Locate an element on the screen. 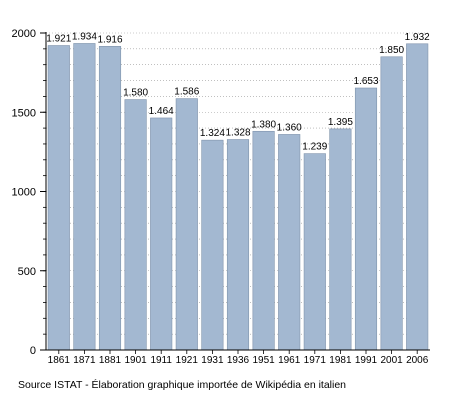 The image size is (455, 400). value-label-1981: 1.395 is located at coordinates (340, 122).